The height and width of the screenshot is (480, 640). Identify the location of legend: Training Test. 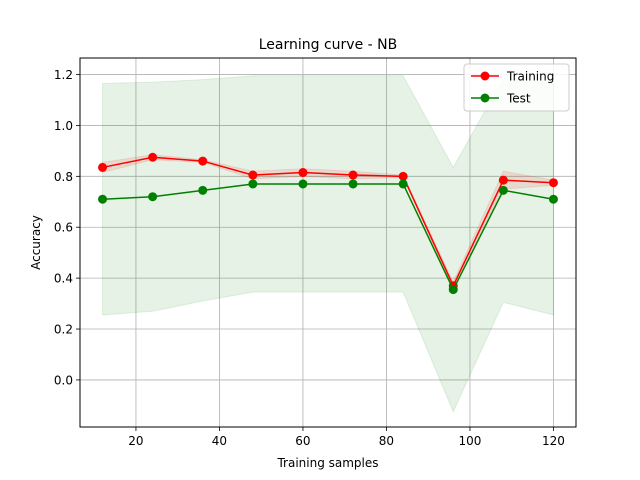
(516, 87).